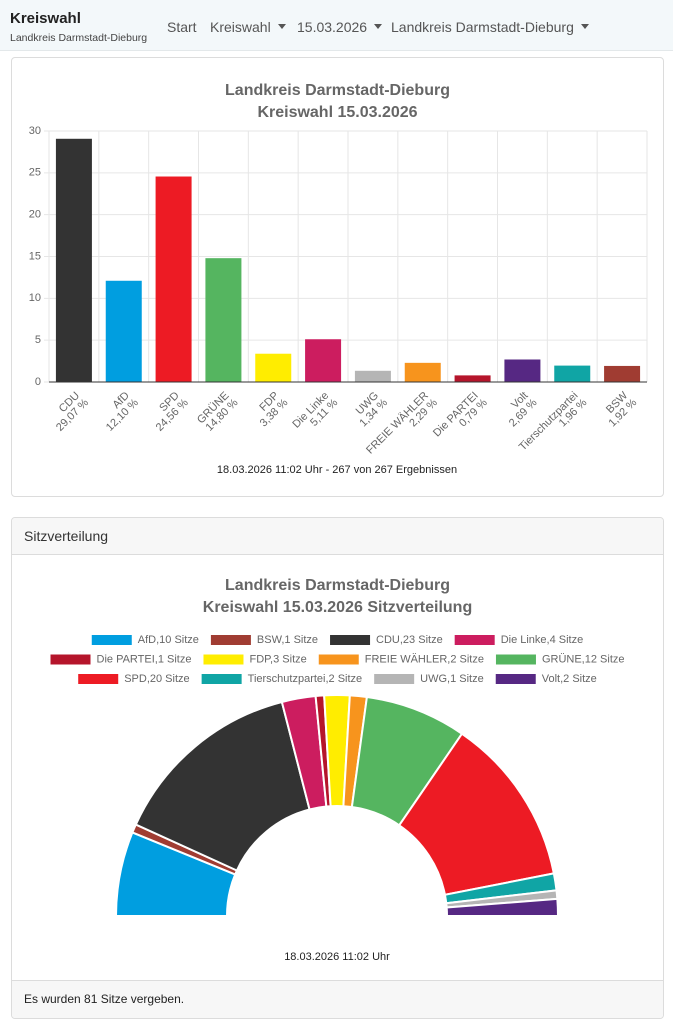 This screenshot has width=673, height=1024. What do you see at coordinates (305, 679) in the screenshot?
I see `legend-label: Tierschutzpartei,2 Sitze` at bounding box center [305, 679].